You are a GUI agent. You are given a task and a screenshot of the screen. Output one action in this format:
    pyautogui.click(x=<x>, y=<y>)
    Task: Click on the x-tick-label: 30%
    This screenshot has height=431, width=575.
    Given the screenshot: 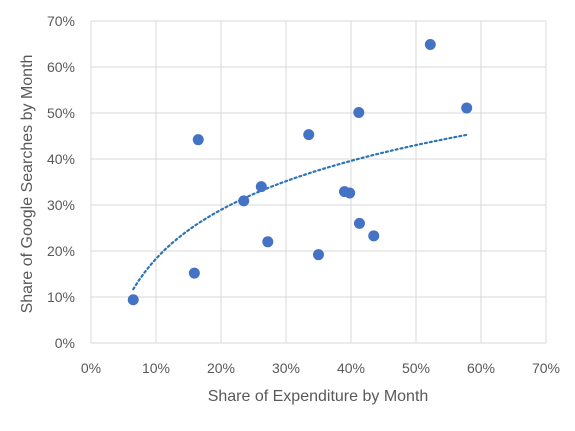 What is the action you would take?
    pyautogui.click(x=286, y=368)
    